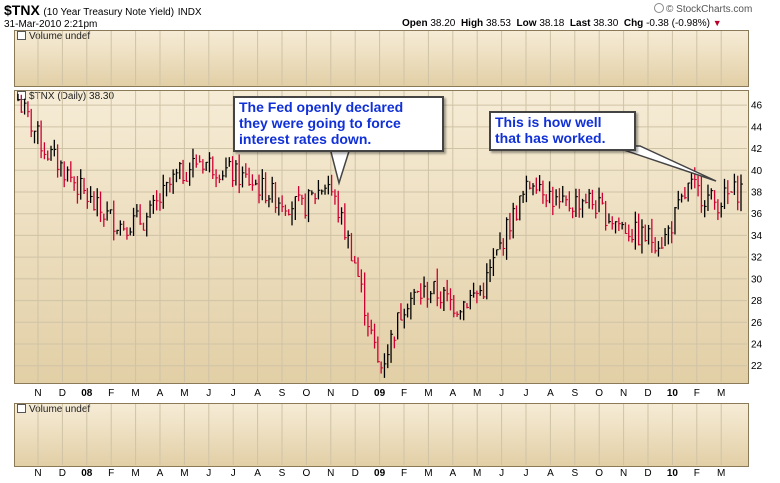  What do you see at coordinates (321, 107) in the screenshot?
I see `callout-line: The Fed openly declared` at bounding box center [321, 107].